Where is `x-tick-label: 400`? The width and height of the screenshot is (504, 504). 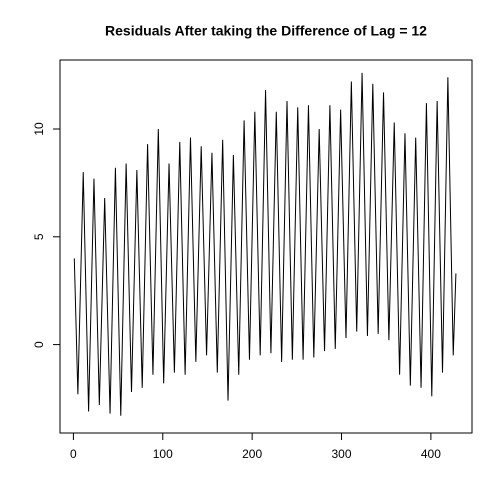
x-tick-label: 400 is located at coordinates (431, 454).